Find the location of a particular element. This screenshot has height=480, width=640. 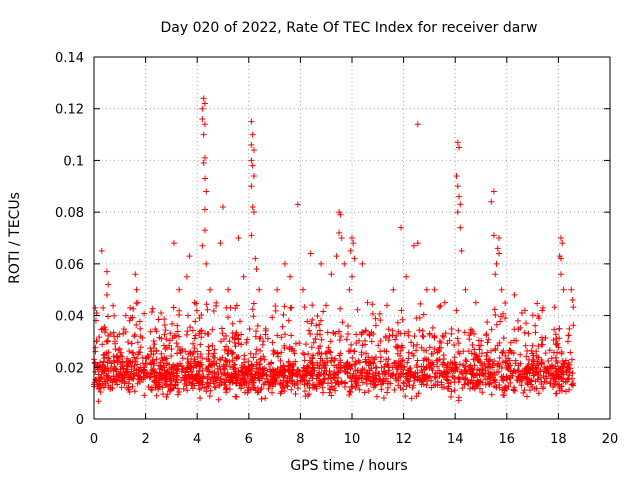

y-tick-label: 0.08 is located at coordinates (69, 213).